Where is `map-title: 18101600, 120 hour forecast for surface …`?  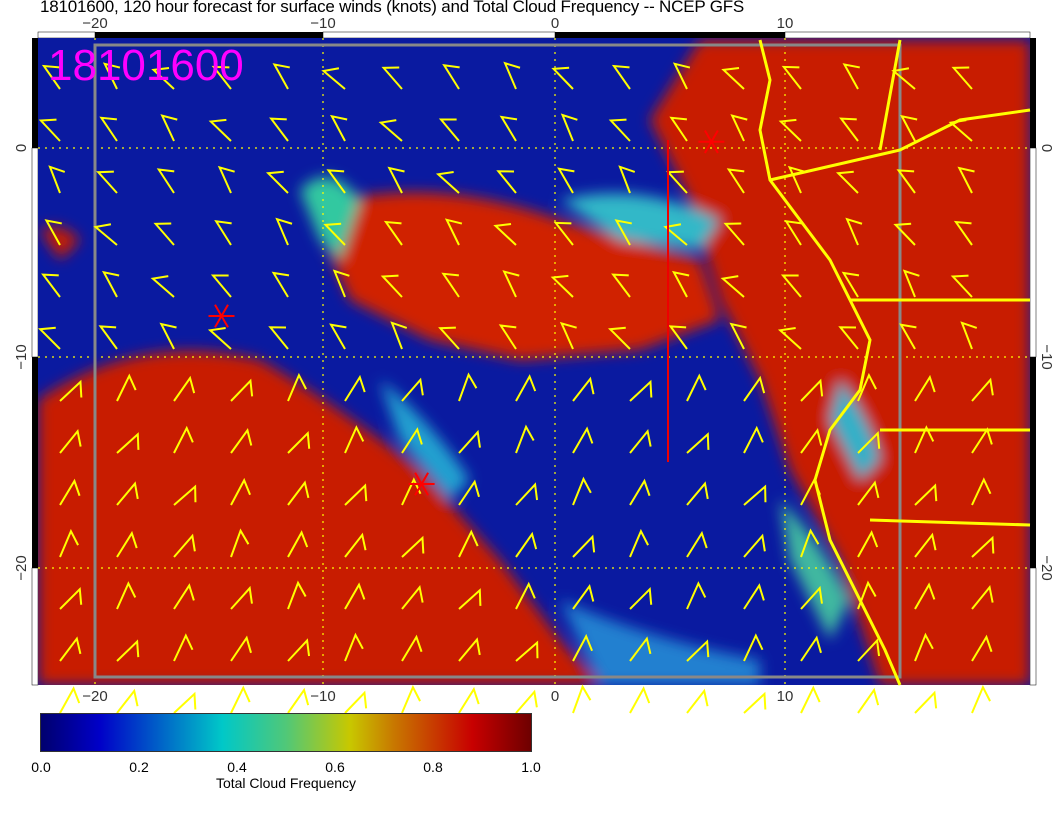
map-title: 18101600, 120 hour forecast for surface … is located at coordinates (392, 8).